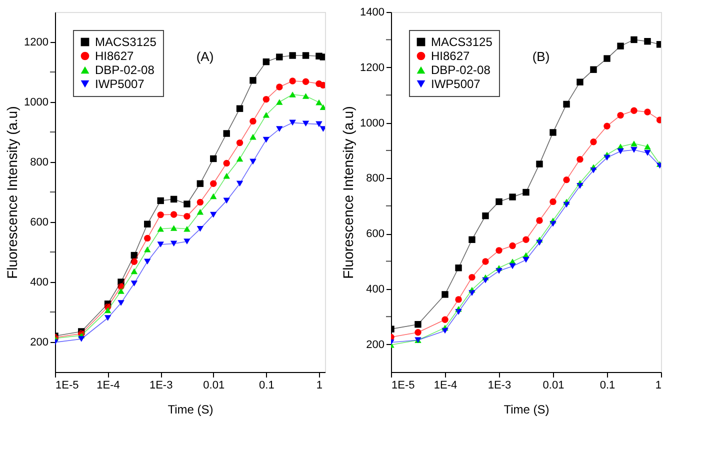 This screenshot has height=458, width=705. Describe the element at coordinates (205, 56) in the screenshot. I see `annotation: (A)` at that location.